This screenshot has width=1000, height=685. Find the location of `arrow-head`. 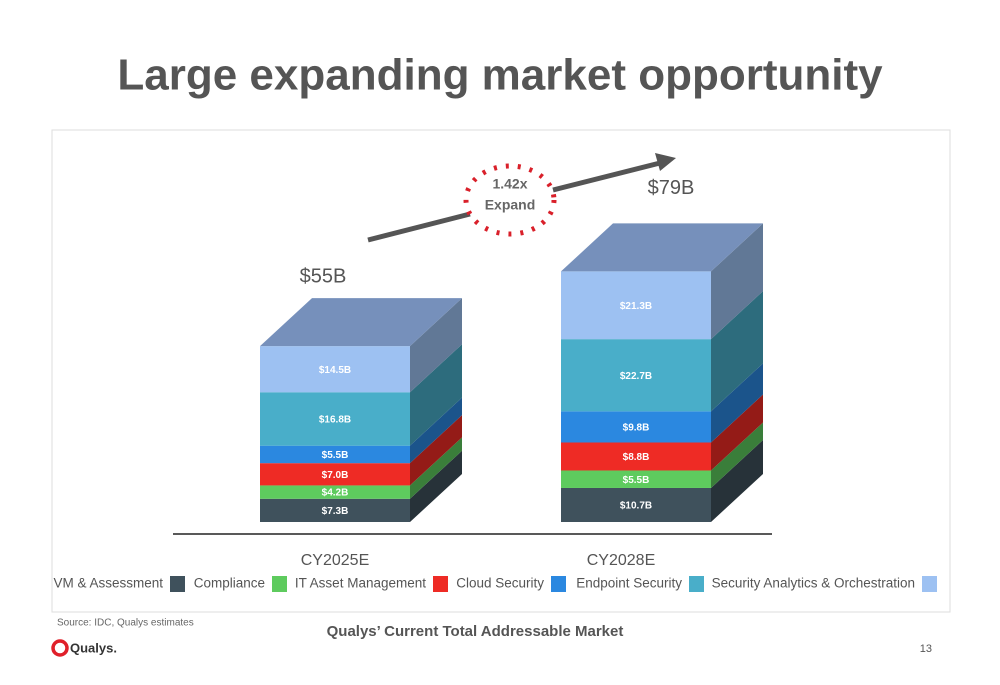

arrow-head is located at coordinates (665, 162).